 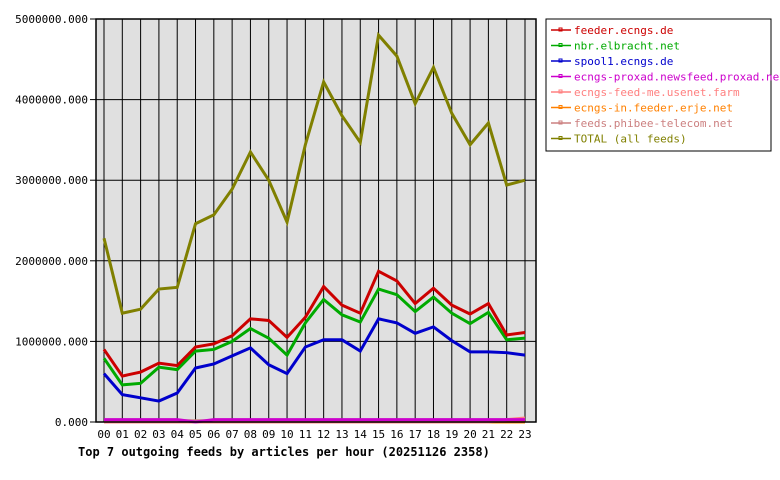 What do you see at coordinates (232, 434) in the screenshot?
I see `x-tick-label: 07` at bounding box center [232, 434].